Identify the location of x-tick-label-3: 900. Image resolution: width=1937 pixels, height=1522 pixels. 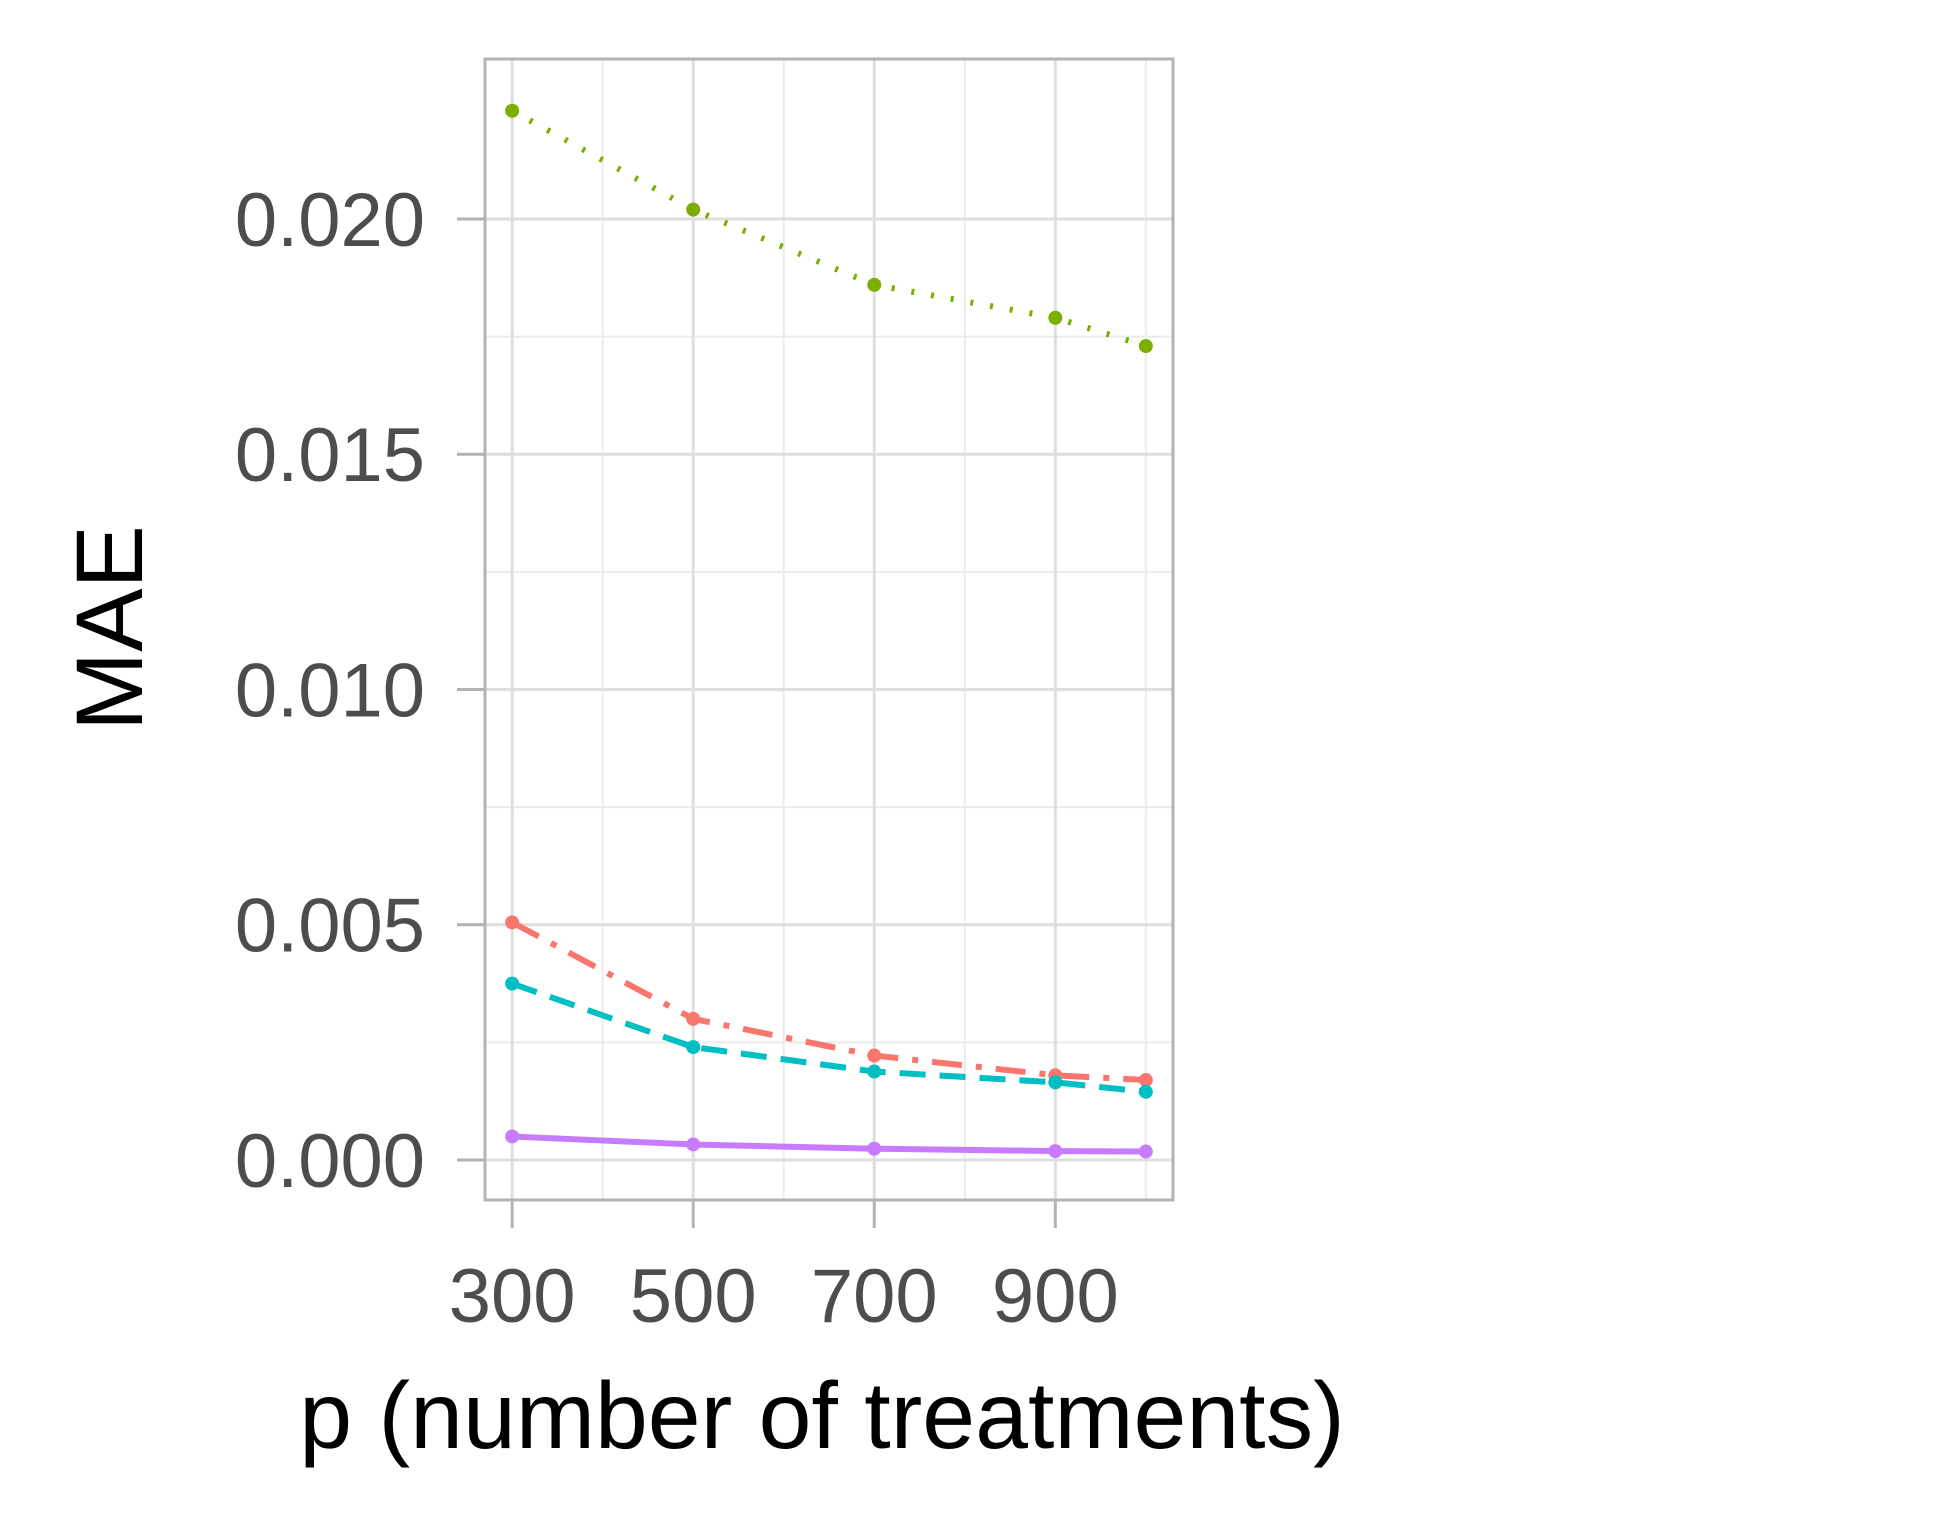
(1055, 1296).